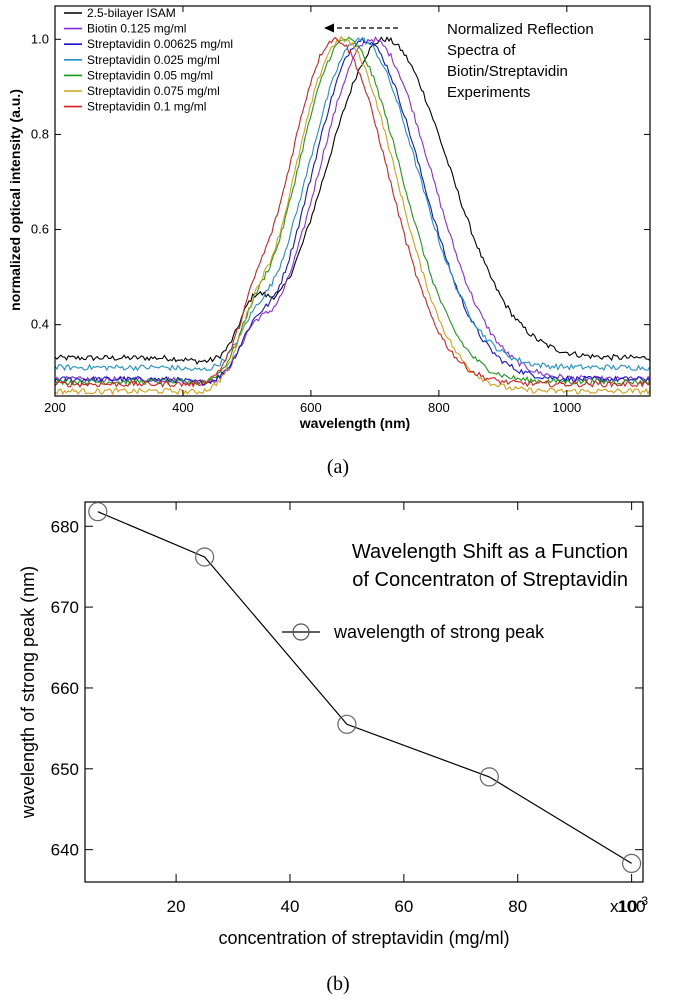 This screenshot has width=677, height=1000. What do you see at coordinates (354, 423) in the screenshot?
I see `spectra-x-axis-title: wavelength (nm)` at bounding box center [354, 423].